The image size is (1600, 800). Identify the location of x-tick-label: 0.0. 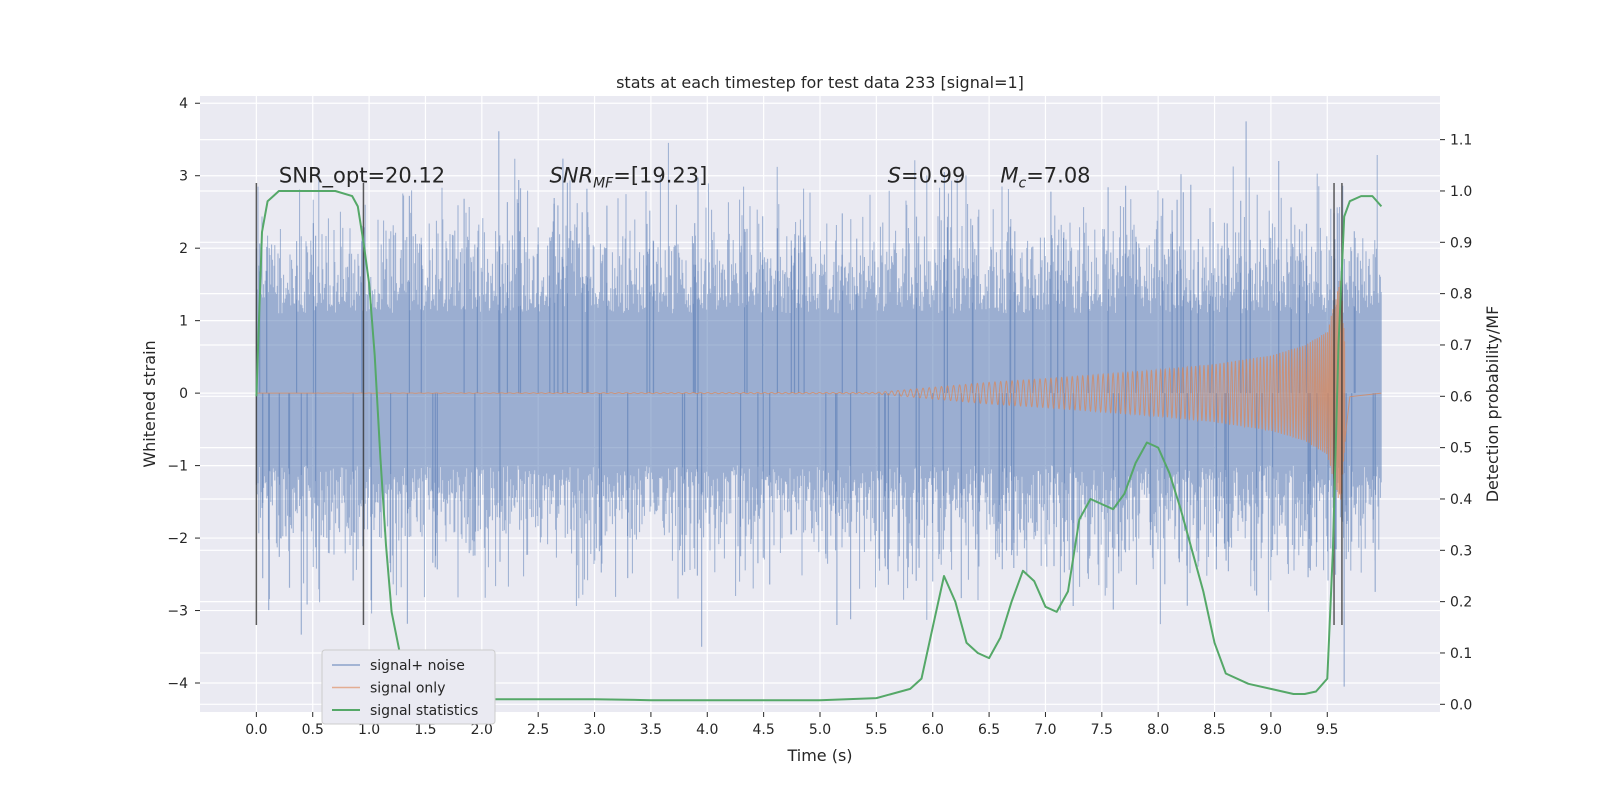
(256, 730).